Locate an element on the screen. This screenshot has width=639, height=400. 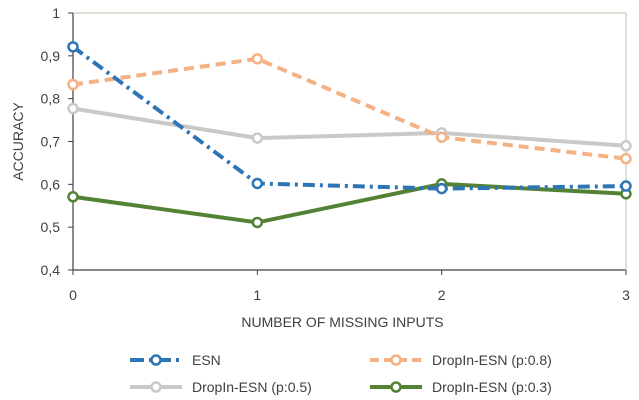
y-axis-title: ACCURACY is located at coordinates (18, 141).